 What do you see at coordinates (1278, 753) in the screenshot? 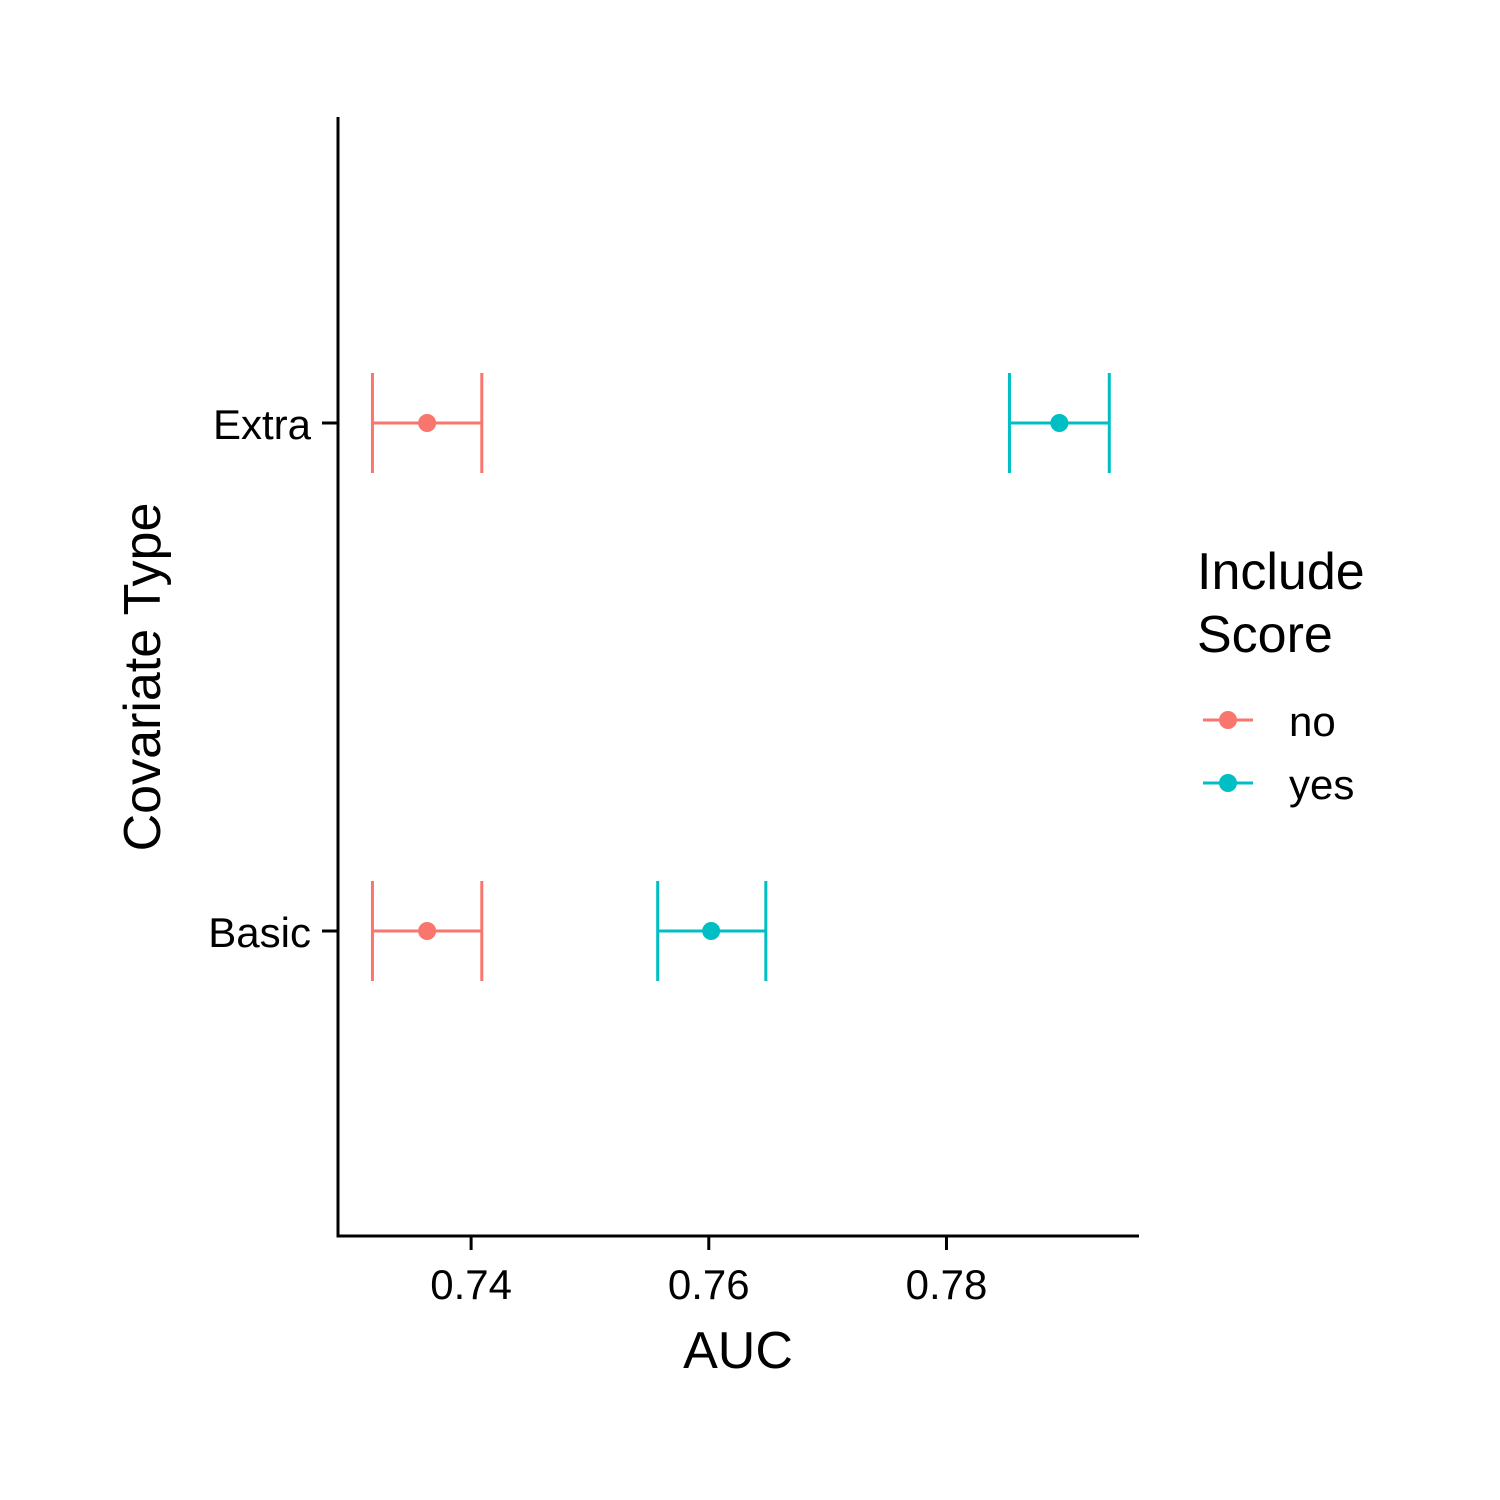
I see `legend-keys: no yes` at bounding box center [1278, 753].